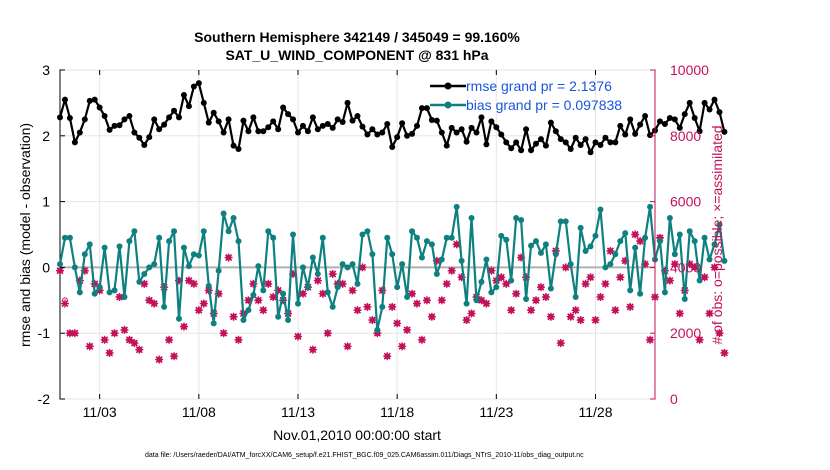 The height and width of the screenshot is (470, 830). What do you see at coordinates (685, 267) in the screenshot?
I see `y-right-tick-label: 4000` at bounding box center [685, 267].